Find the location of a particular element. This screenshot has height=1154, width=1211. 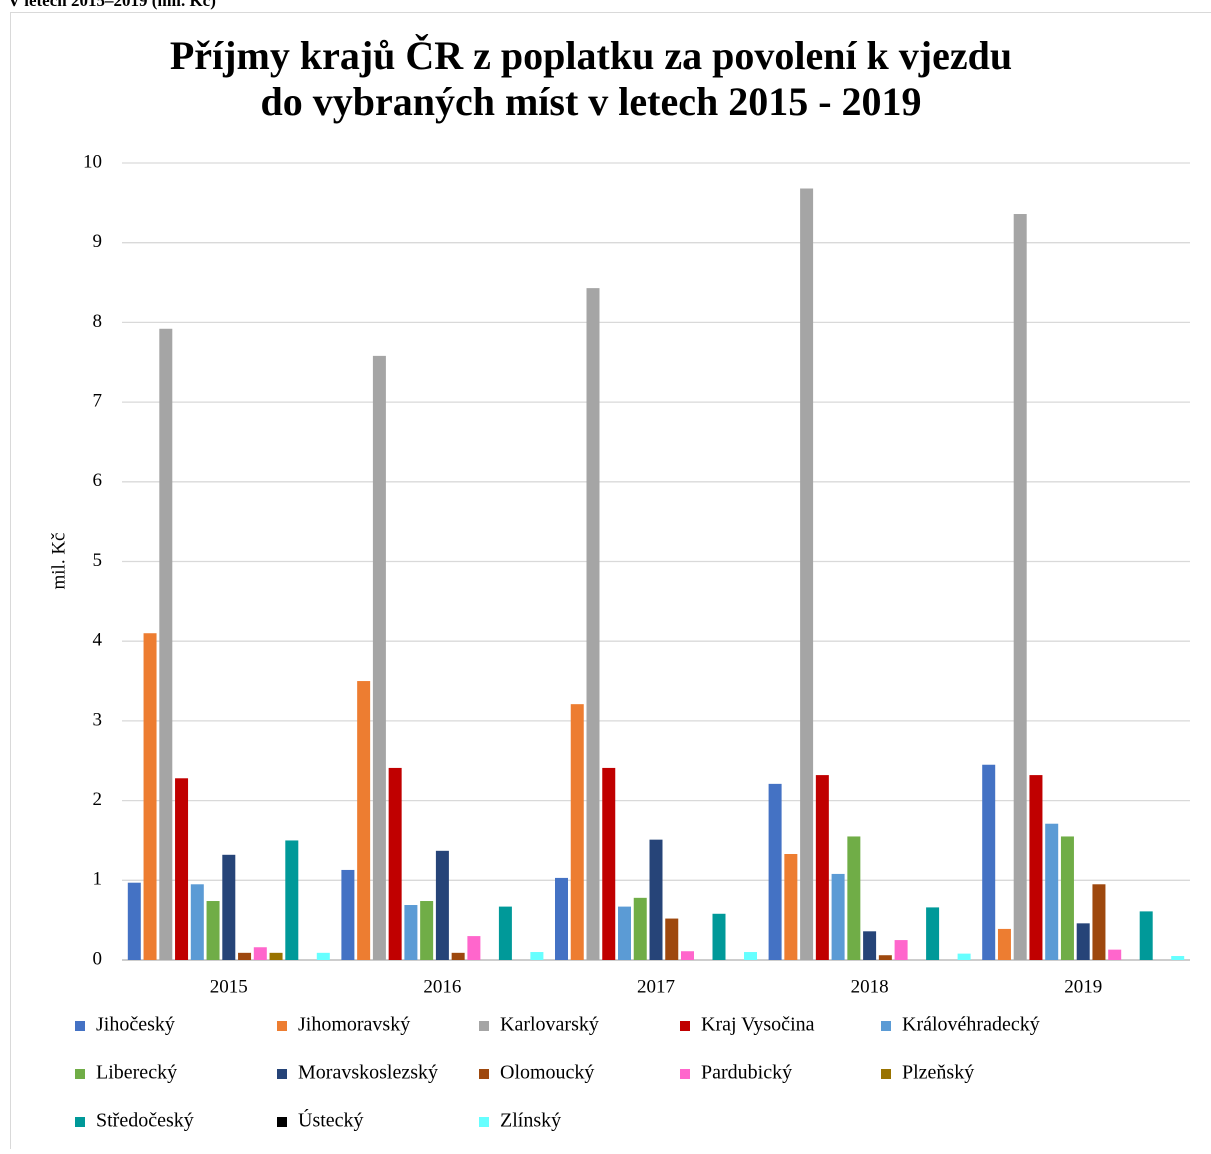

legend-label: Liberecký is located at coordinates (136, 1073).